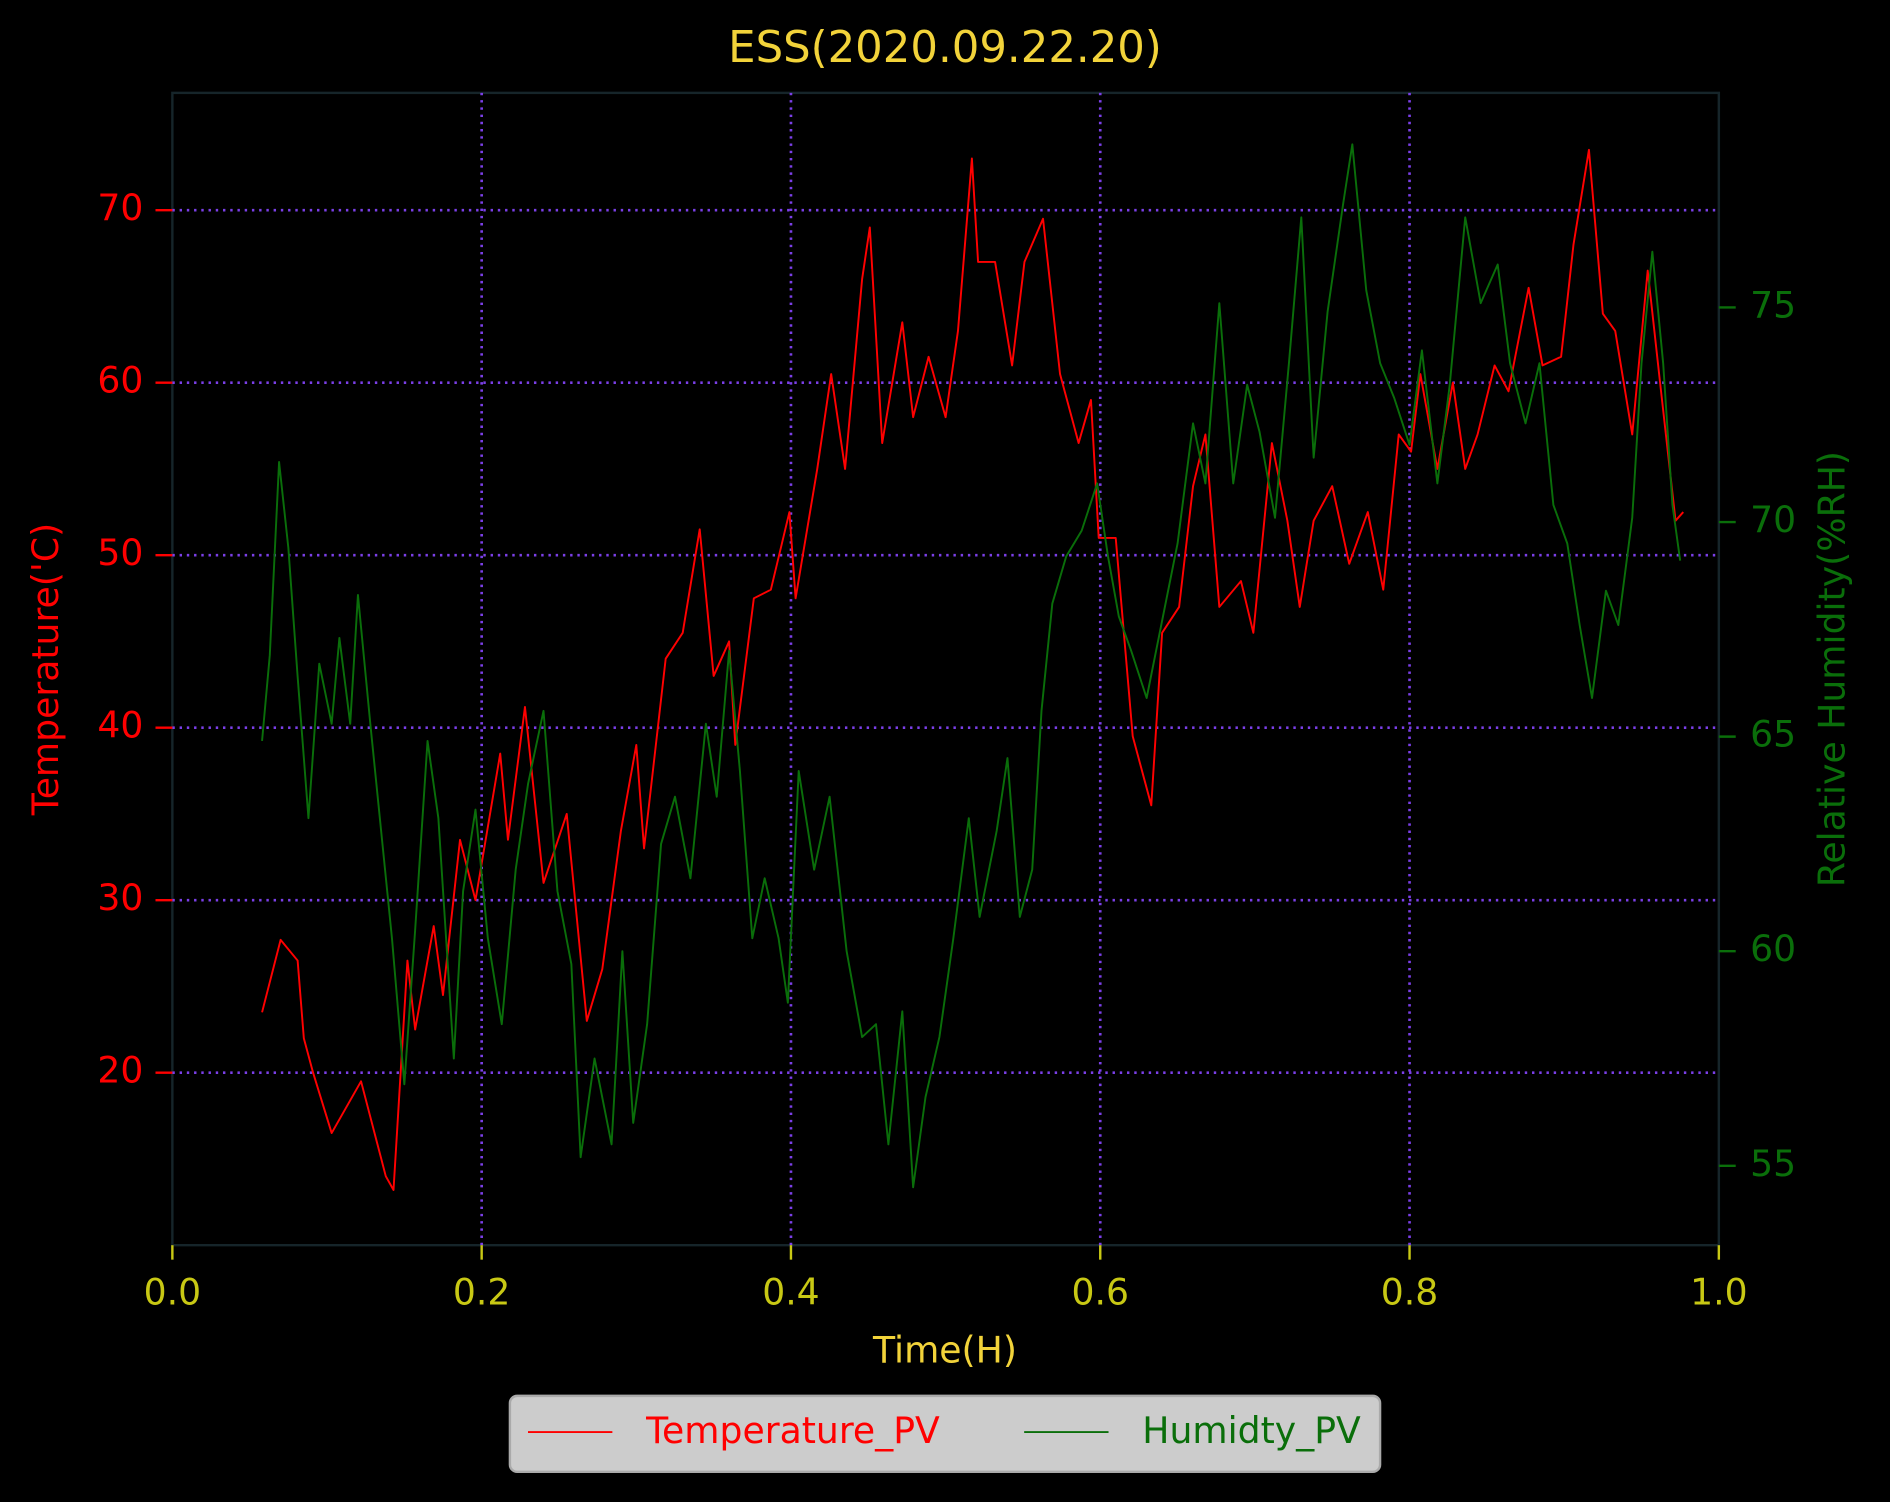 This screenshot has height=1502, width=1890. Describe the element at coordinates (944, 1349) in the screenshot. I see `x-axis-label: Time(H)` at that location.